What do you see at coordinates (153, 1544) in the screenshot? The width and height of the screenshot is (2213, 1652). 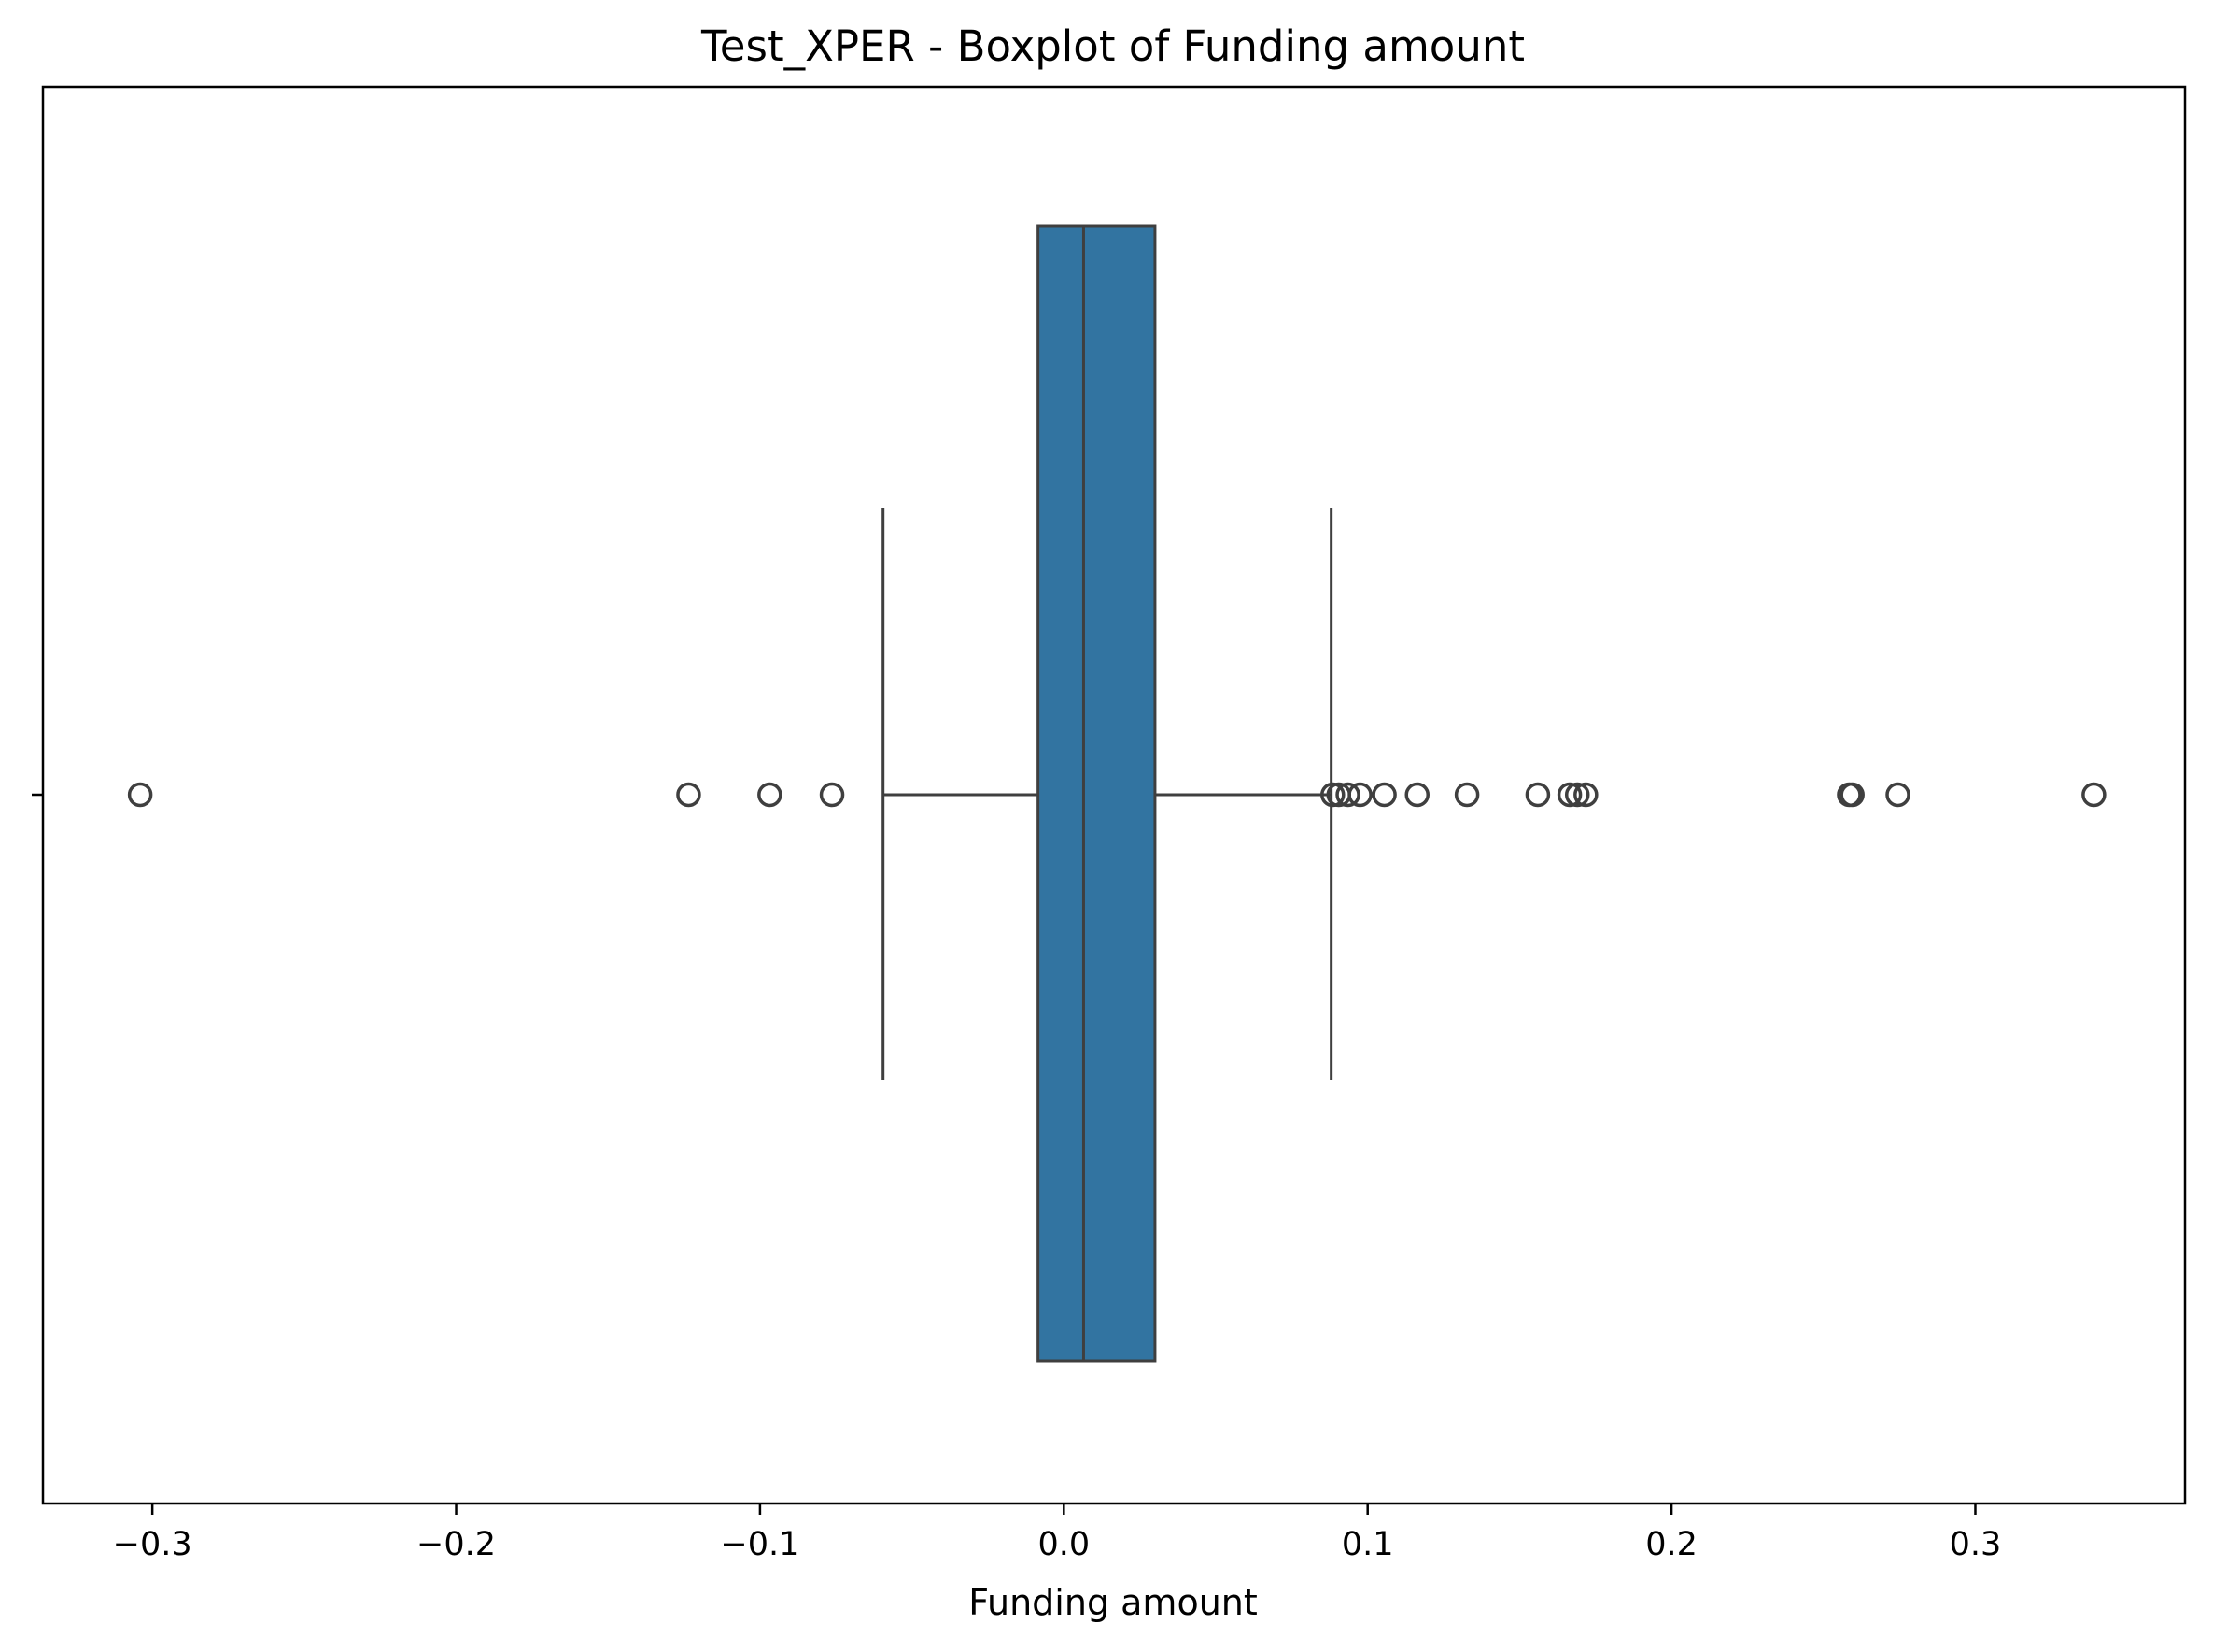 I see `x-tick-label: −0.3` at bounding box center [153, 1544].